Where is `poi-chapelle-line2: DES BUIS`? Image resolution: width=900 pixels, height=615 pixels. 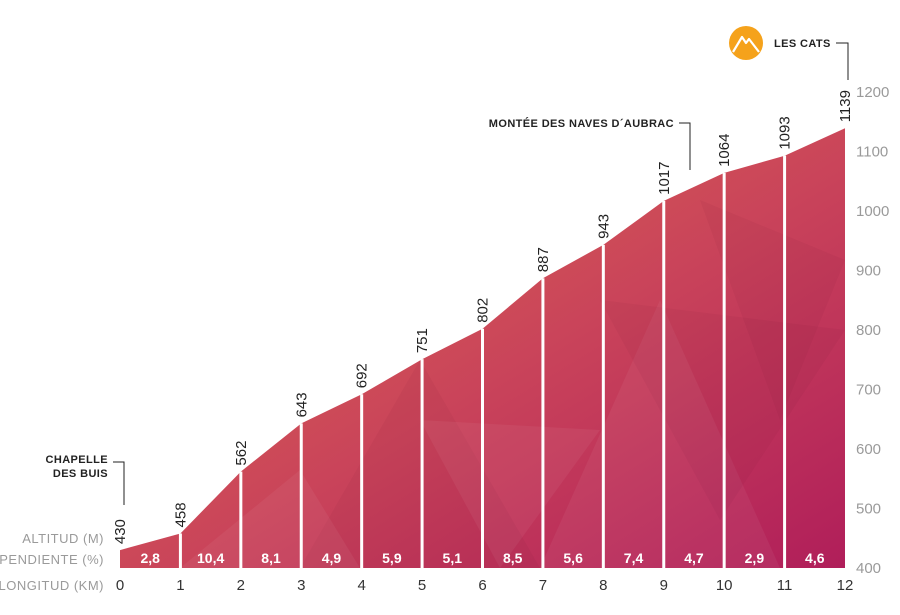
poi-chapelle-line2: DES BUIS is located at coordinates (80, 474).